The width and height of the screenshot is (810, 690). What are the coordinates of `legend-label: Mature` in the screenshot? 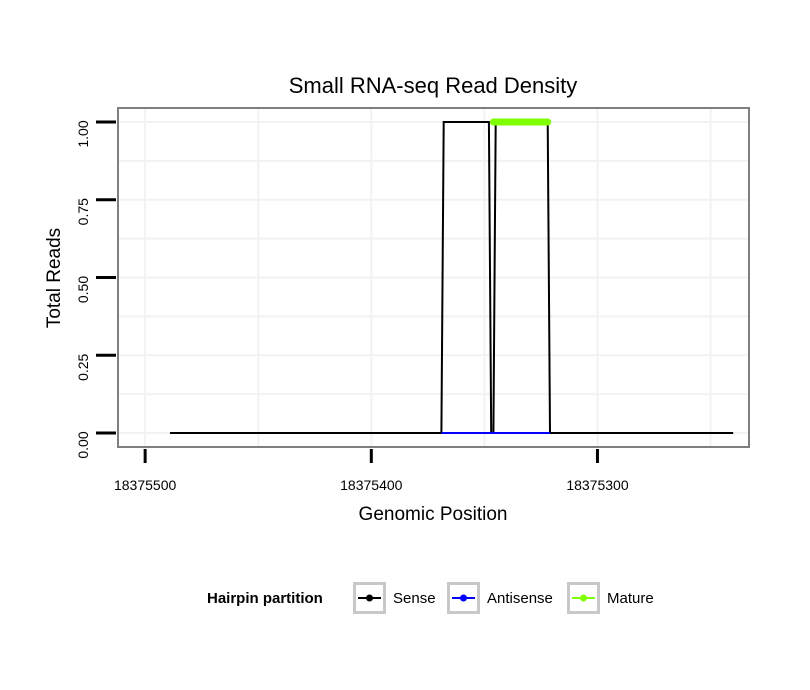 It's located at (630, 598).